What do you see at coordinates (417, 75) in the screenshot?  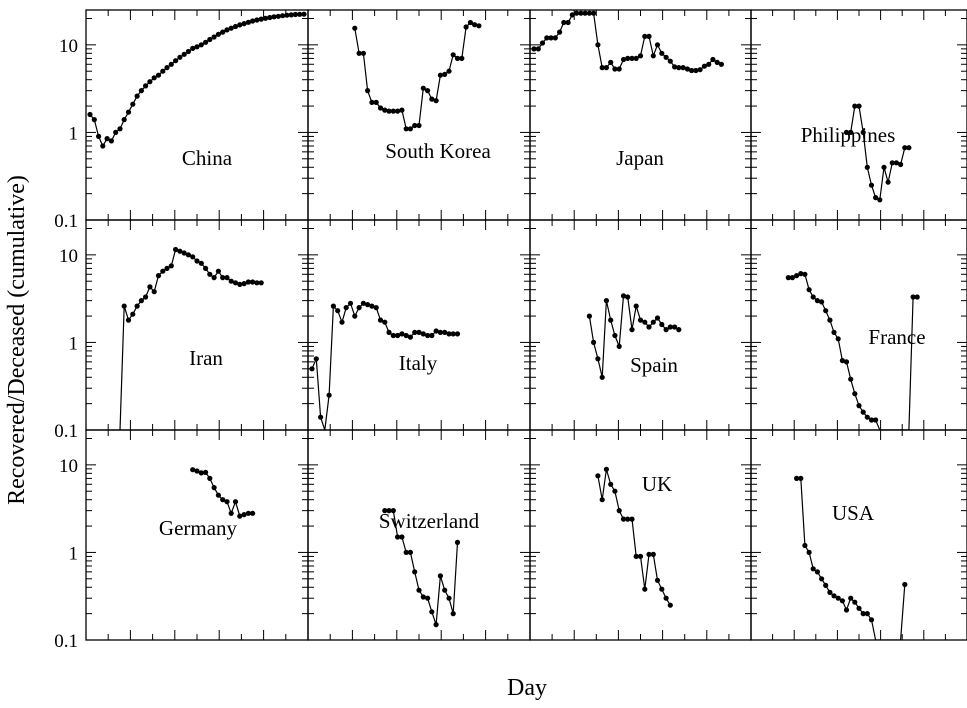 I see `series-south-korea` at bounding box center [417, 75].